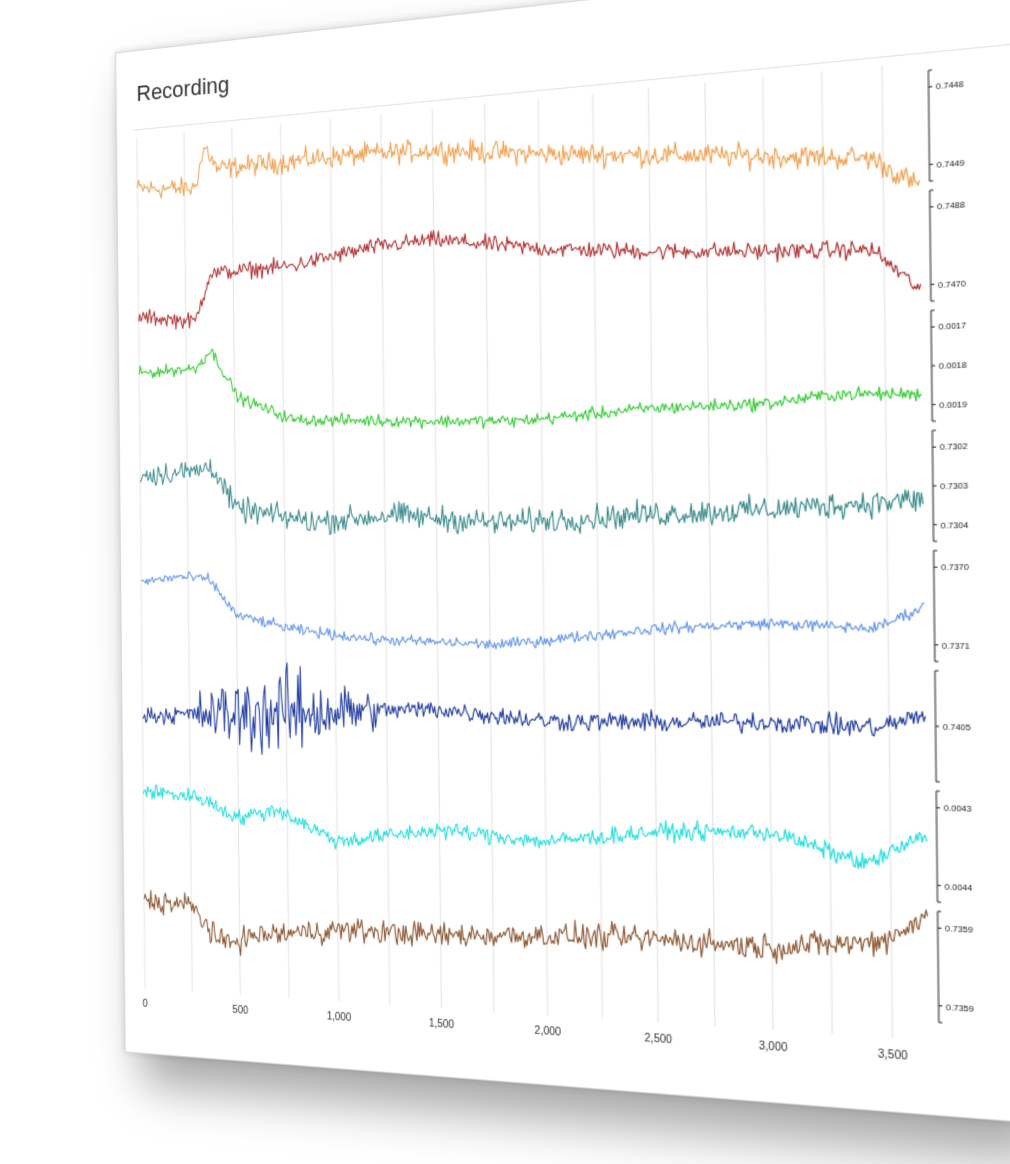 This screenshot has width=1010, height=1164. I want to click on series-scale: 0.7359 0.7359, so click(956, 967).